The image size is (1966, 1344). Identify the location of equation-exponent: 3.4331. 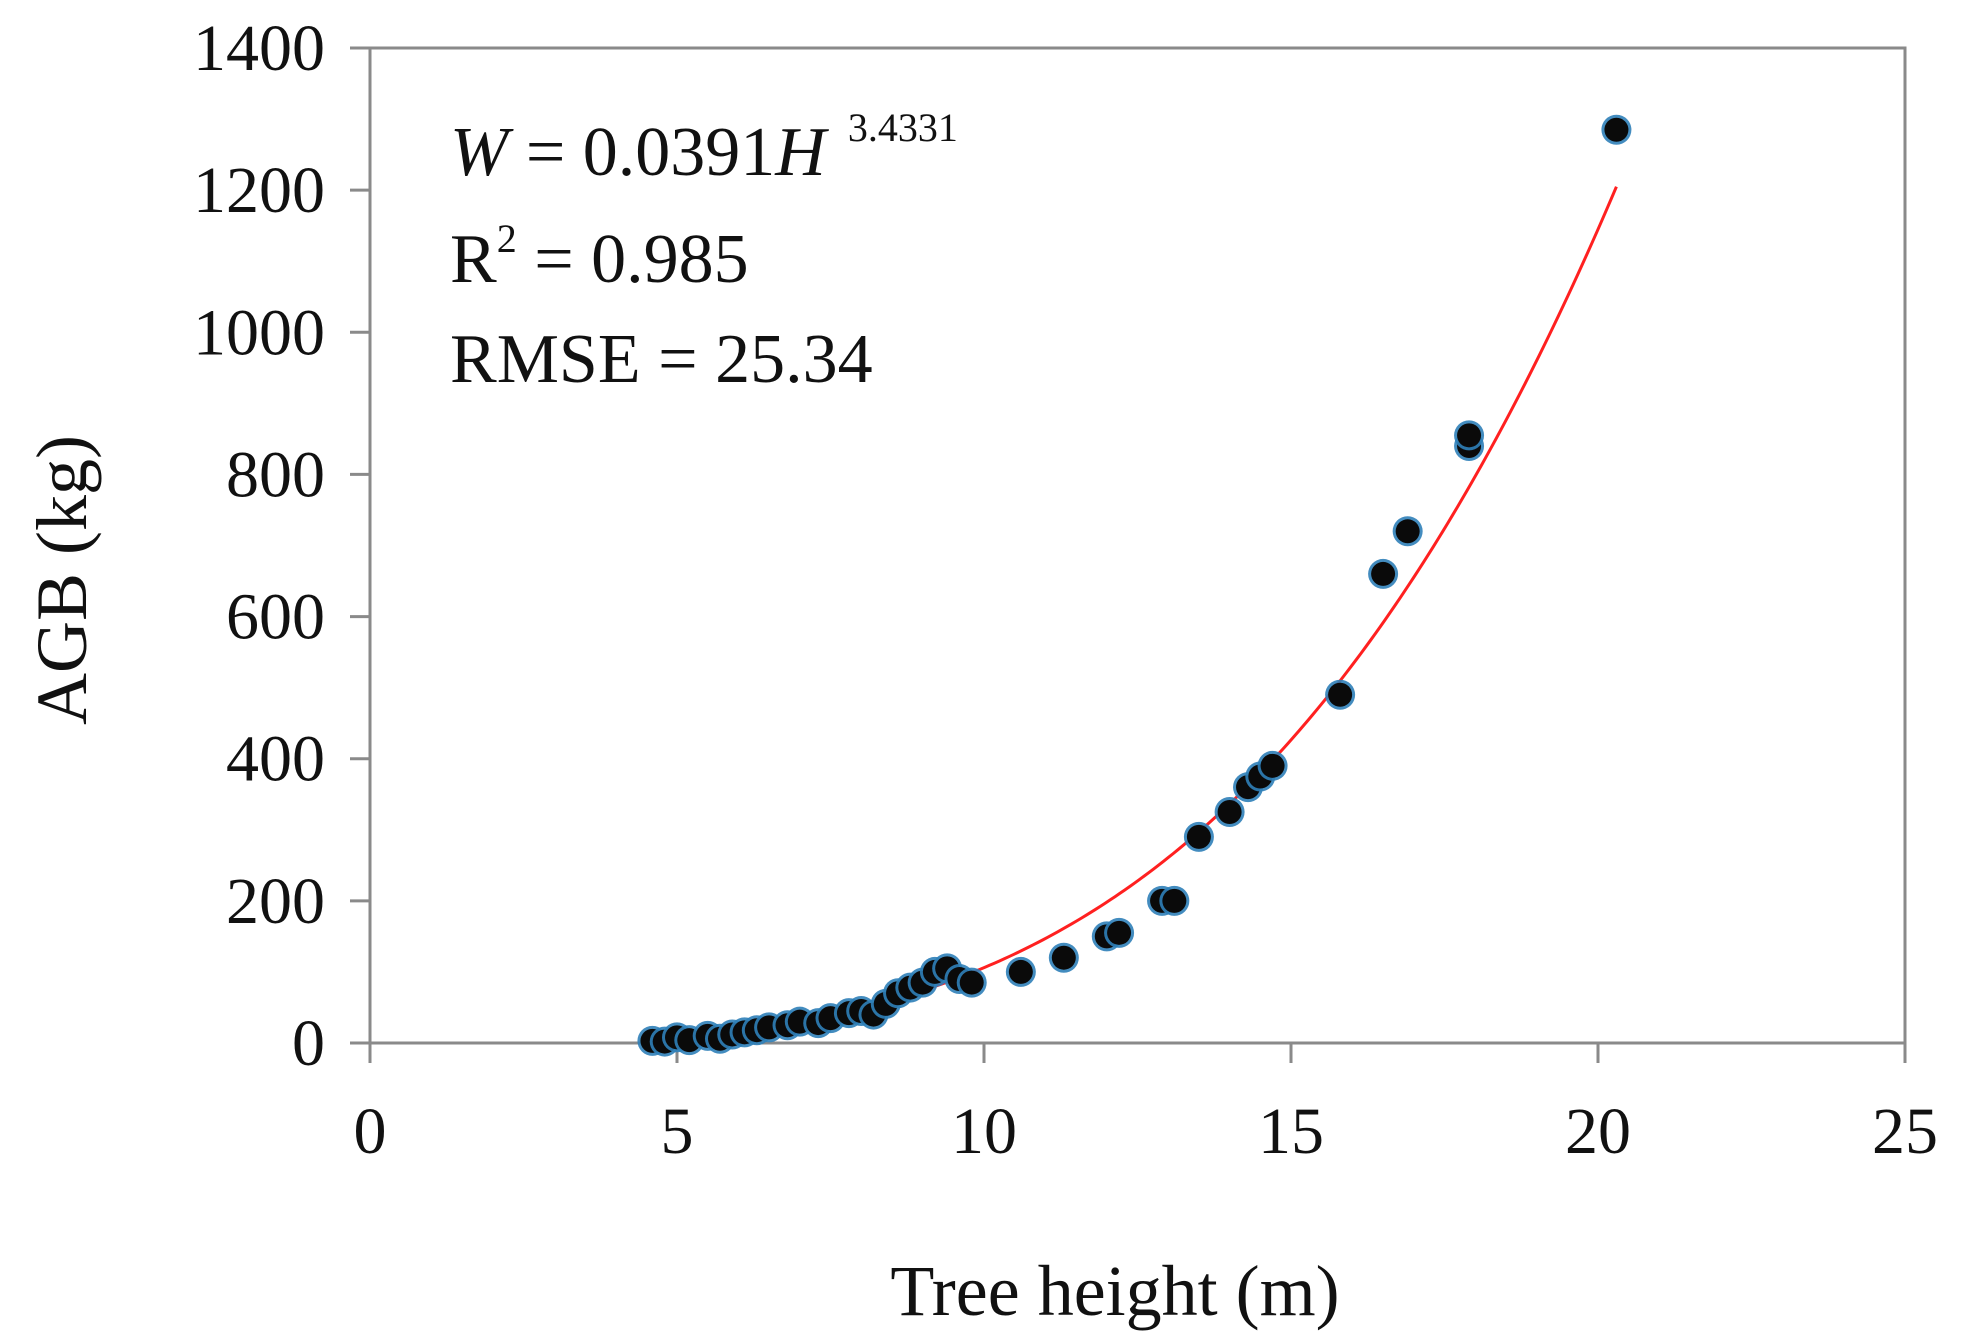
(903, 127).